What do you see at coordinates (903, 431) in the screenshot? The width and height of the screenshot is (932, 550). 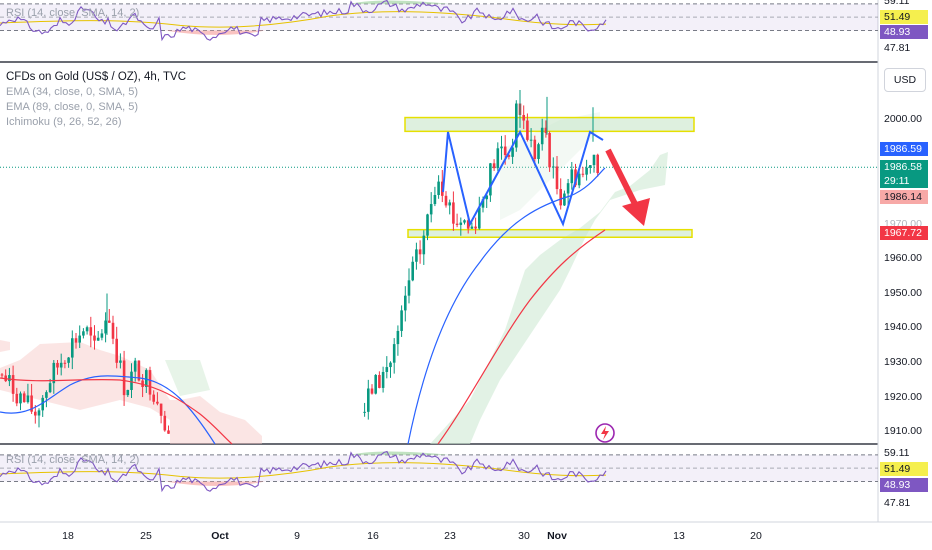 I see `y-tick-1910: 1910.00` at bounding box center [903, 431].